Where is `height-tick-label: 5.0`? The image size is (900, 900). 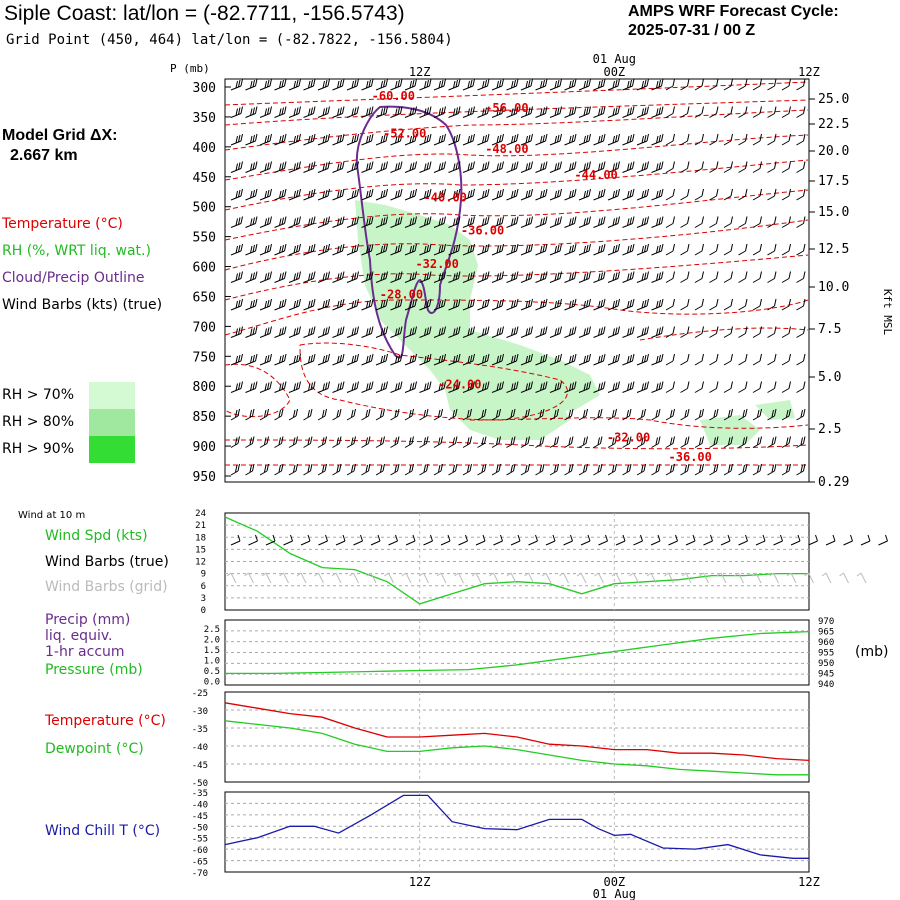 height-tick-label: 5.0 is located at coordinates (829, 377).